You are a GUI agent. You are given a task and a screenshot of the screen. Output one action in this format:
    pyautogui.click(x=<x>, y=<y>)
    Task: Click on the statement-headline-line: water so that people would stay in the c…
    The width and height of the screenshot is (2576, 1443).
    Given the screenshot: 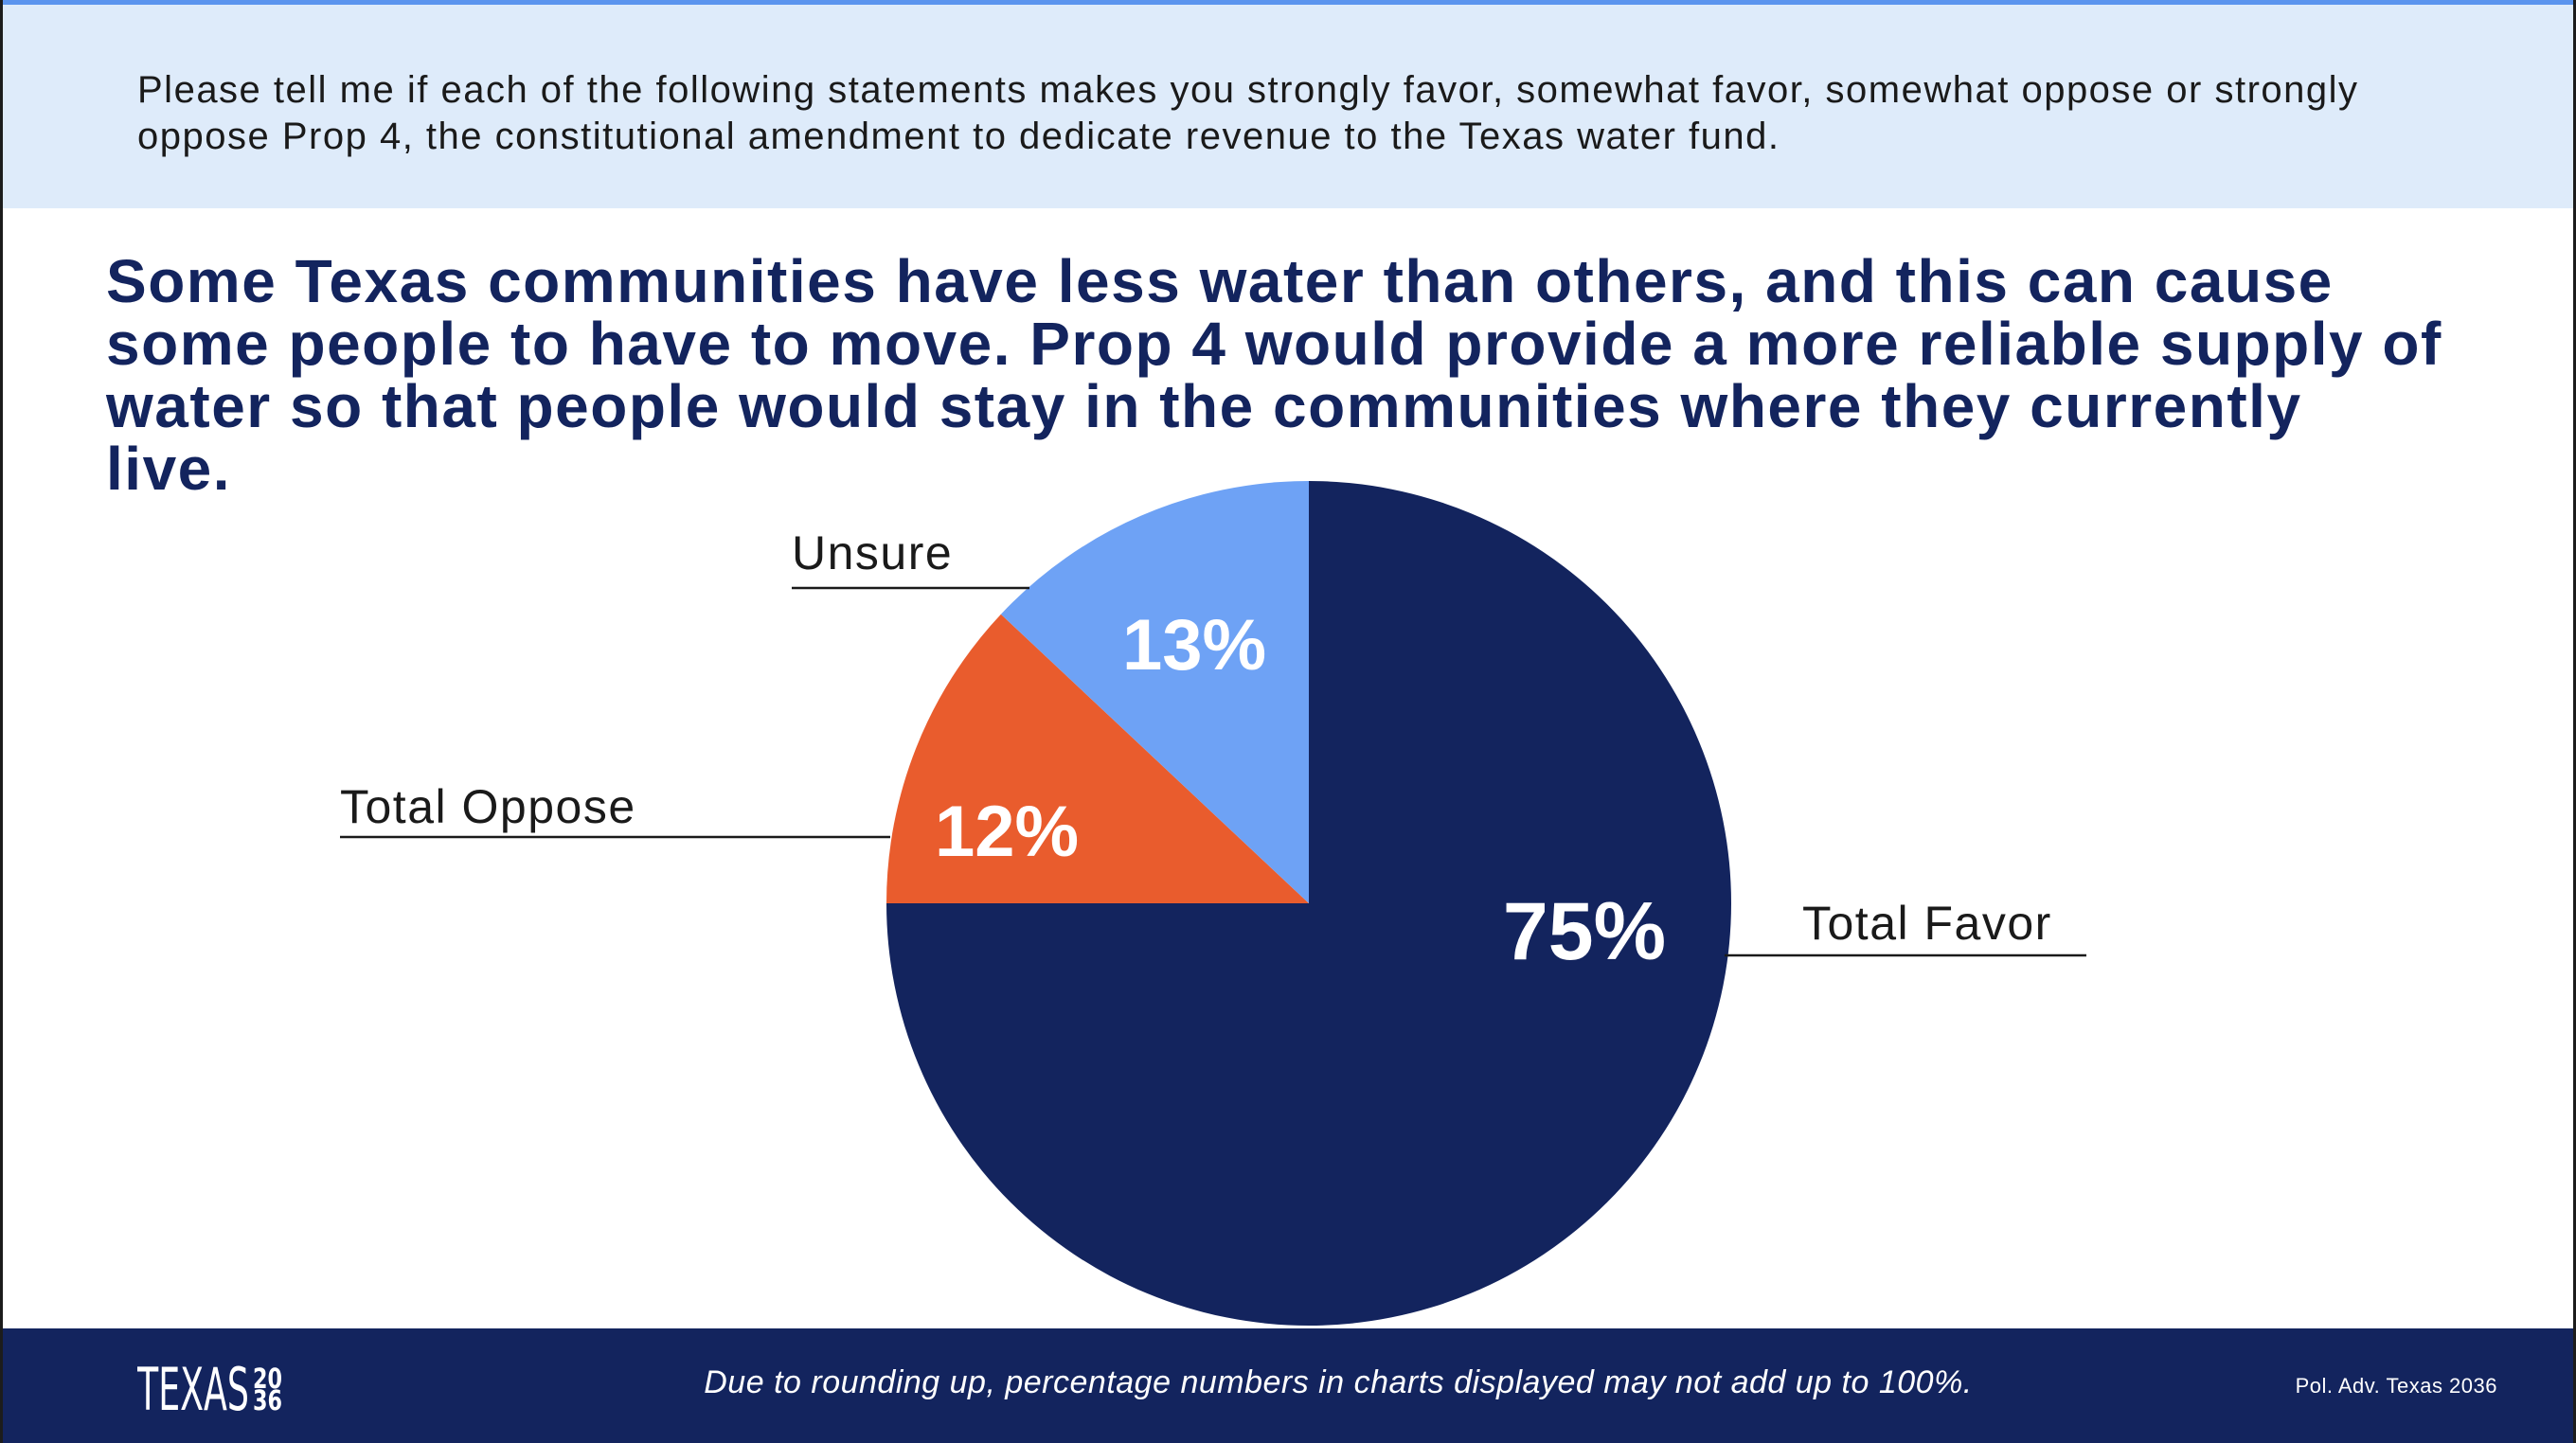 What is the action you would take?
    pyautogui.click(x=1204, y=406)
    